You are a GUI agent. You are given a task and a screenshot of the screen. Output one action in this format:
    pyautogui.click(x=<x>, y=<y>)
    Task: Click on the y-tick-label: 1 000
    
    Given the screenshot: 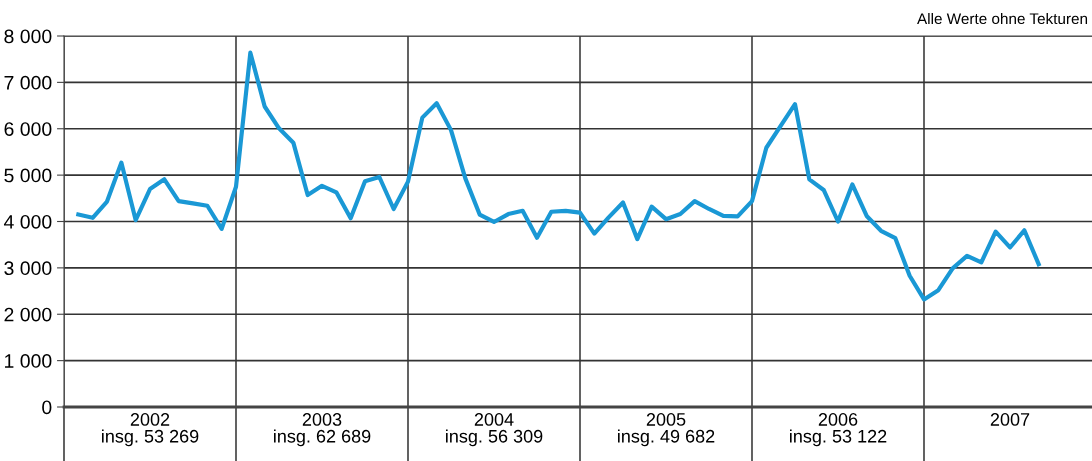 What is the action you would take?
    pyautogui.click(x=28, y=361)
    